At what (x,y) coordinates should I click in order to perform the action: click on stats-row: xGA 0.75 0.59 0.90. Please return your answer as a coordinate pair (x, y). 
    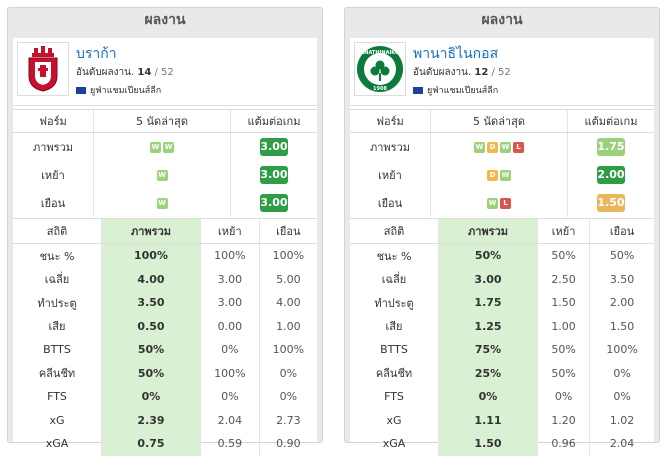
    Looking at the image, I should click on (165, 444).